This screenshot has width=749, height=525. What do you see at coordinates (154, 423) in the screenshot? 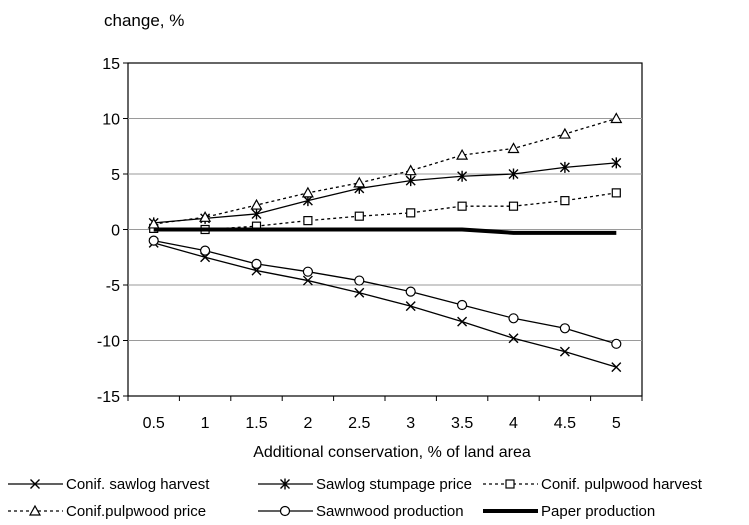
I see `x-tick-label: 0.5` at bounding box center [154, 423].